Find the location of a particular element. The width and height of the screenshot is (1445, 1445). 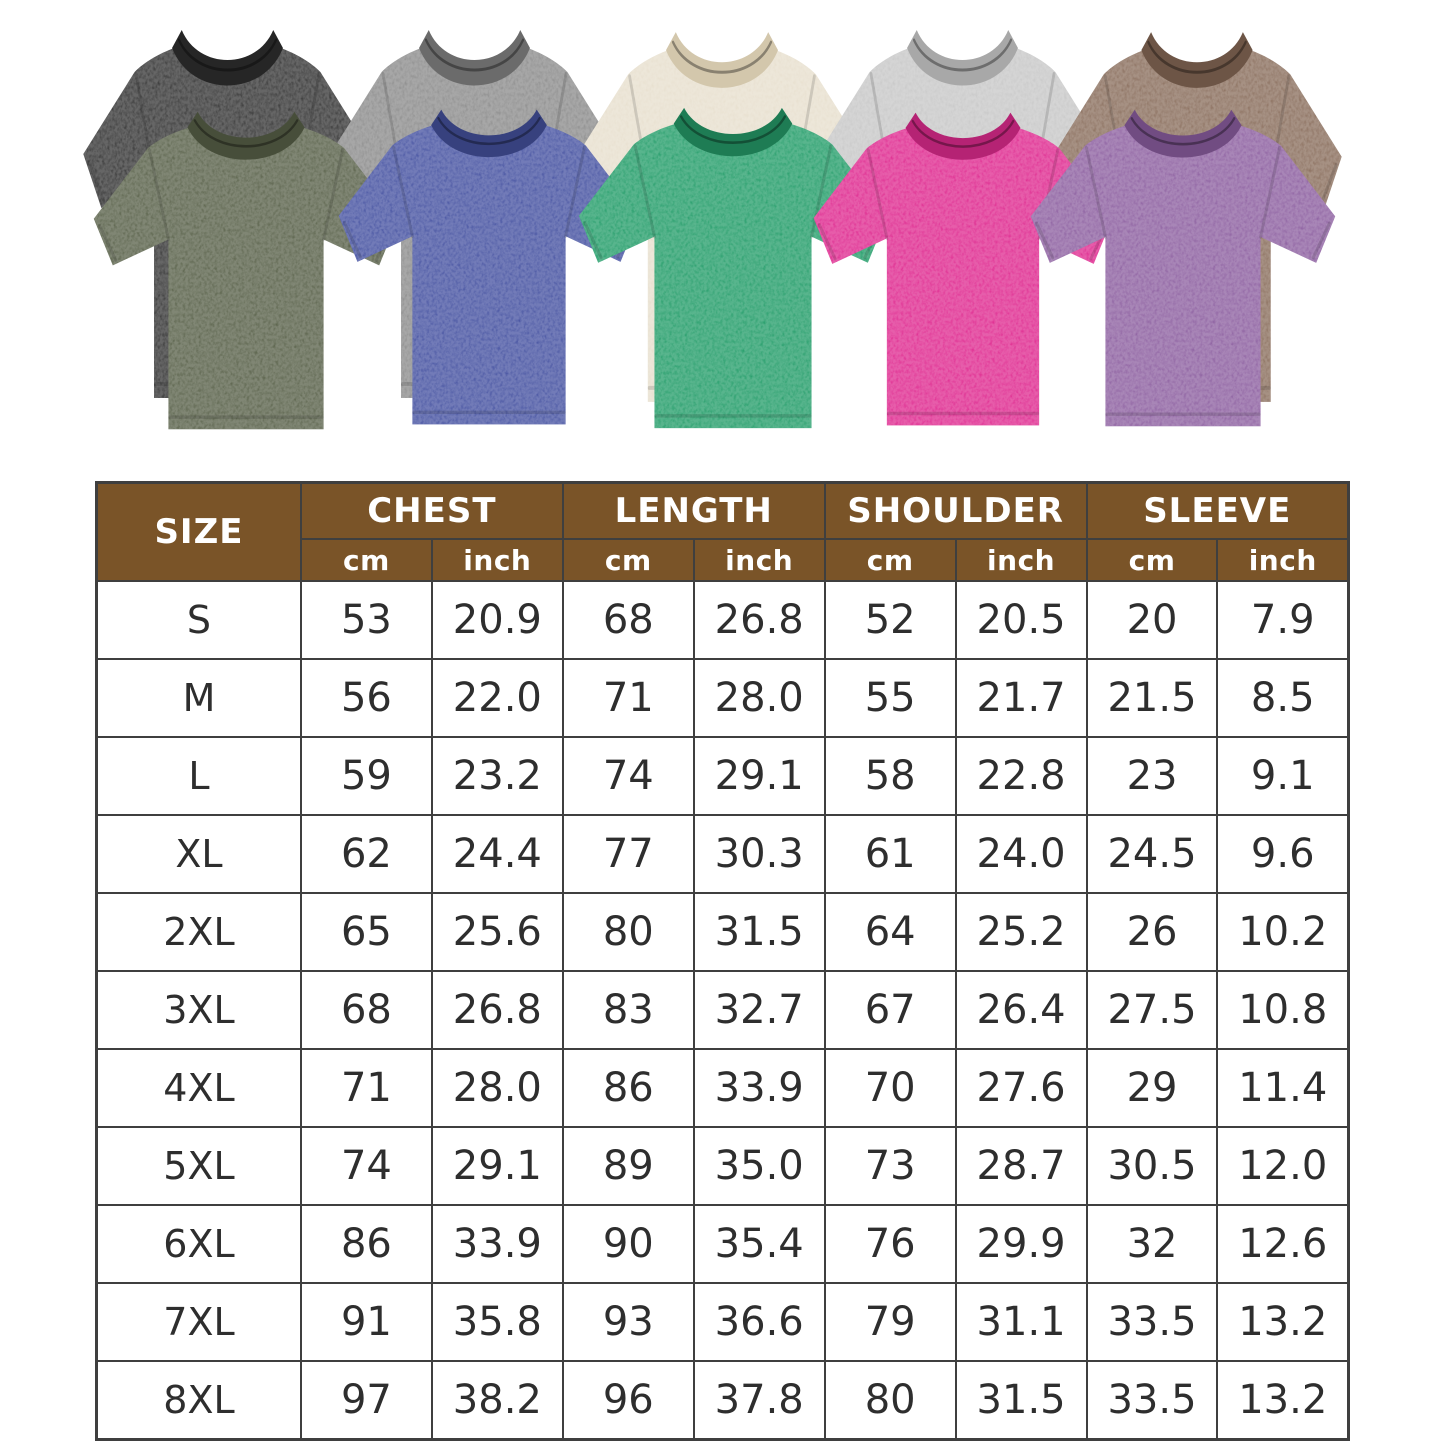

measurement-cell: 62 is located at coordinates (366, 854).